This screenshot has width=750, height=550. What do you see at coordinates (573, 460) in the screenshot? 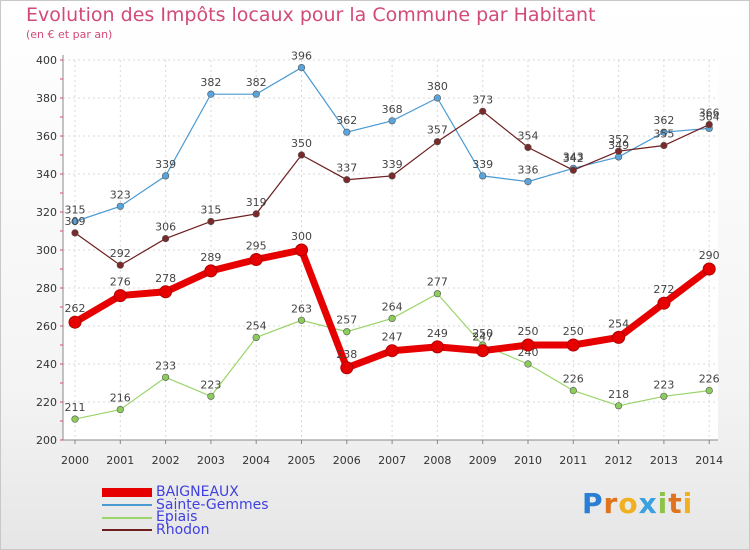
I see `x-tick-label: 2011` at bounding box center [573, 460].